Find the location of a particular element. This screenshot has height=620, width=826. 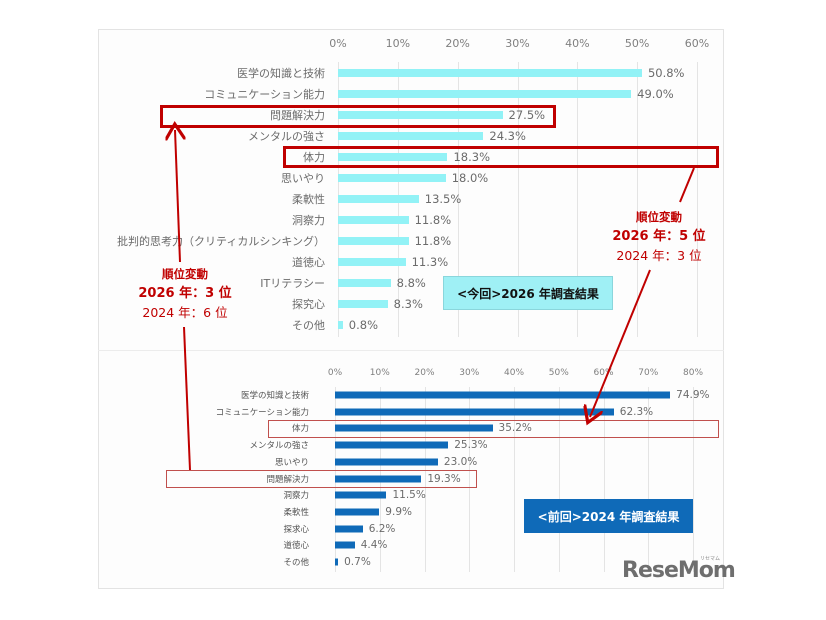

category-label: 批判的思考力（クリティカルシンキング） is located at coordinates (220, 241).